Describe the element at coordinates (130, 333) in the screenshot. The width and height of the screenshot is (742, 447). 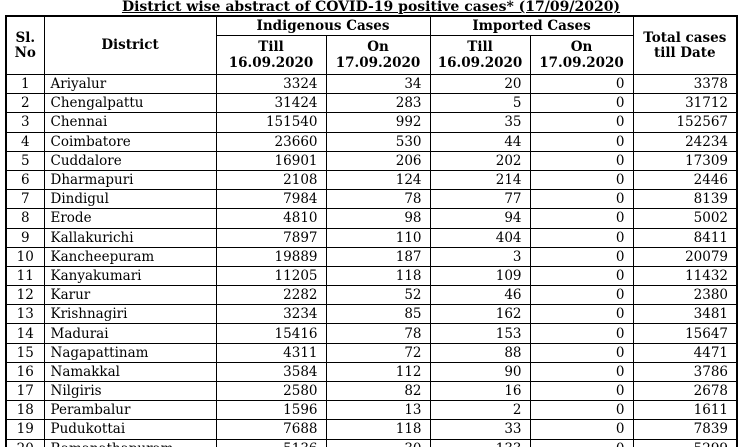
I see `district-cell: Madurai` at that location.